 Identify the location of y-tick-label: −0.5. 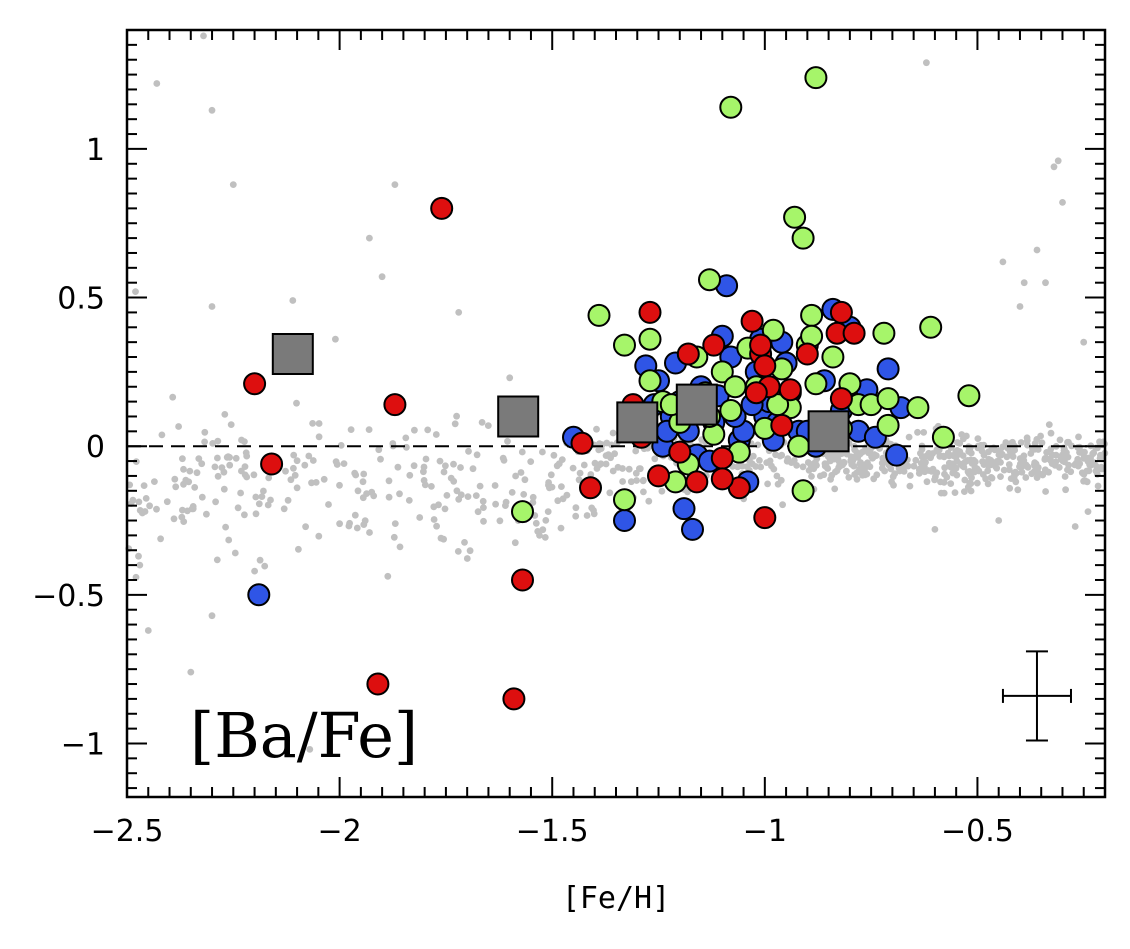
(68, 596).